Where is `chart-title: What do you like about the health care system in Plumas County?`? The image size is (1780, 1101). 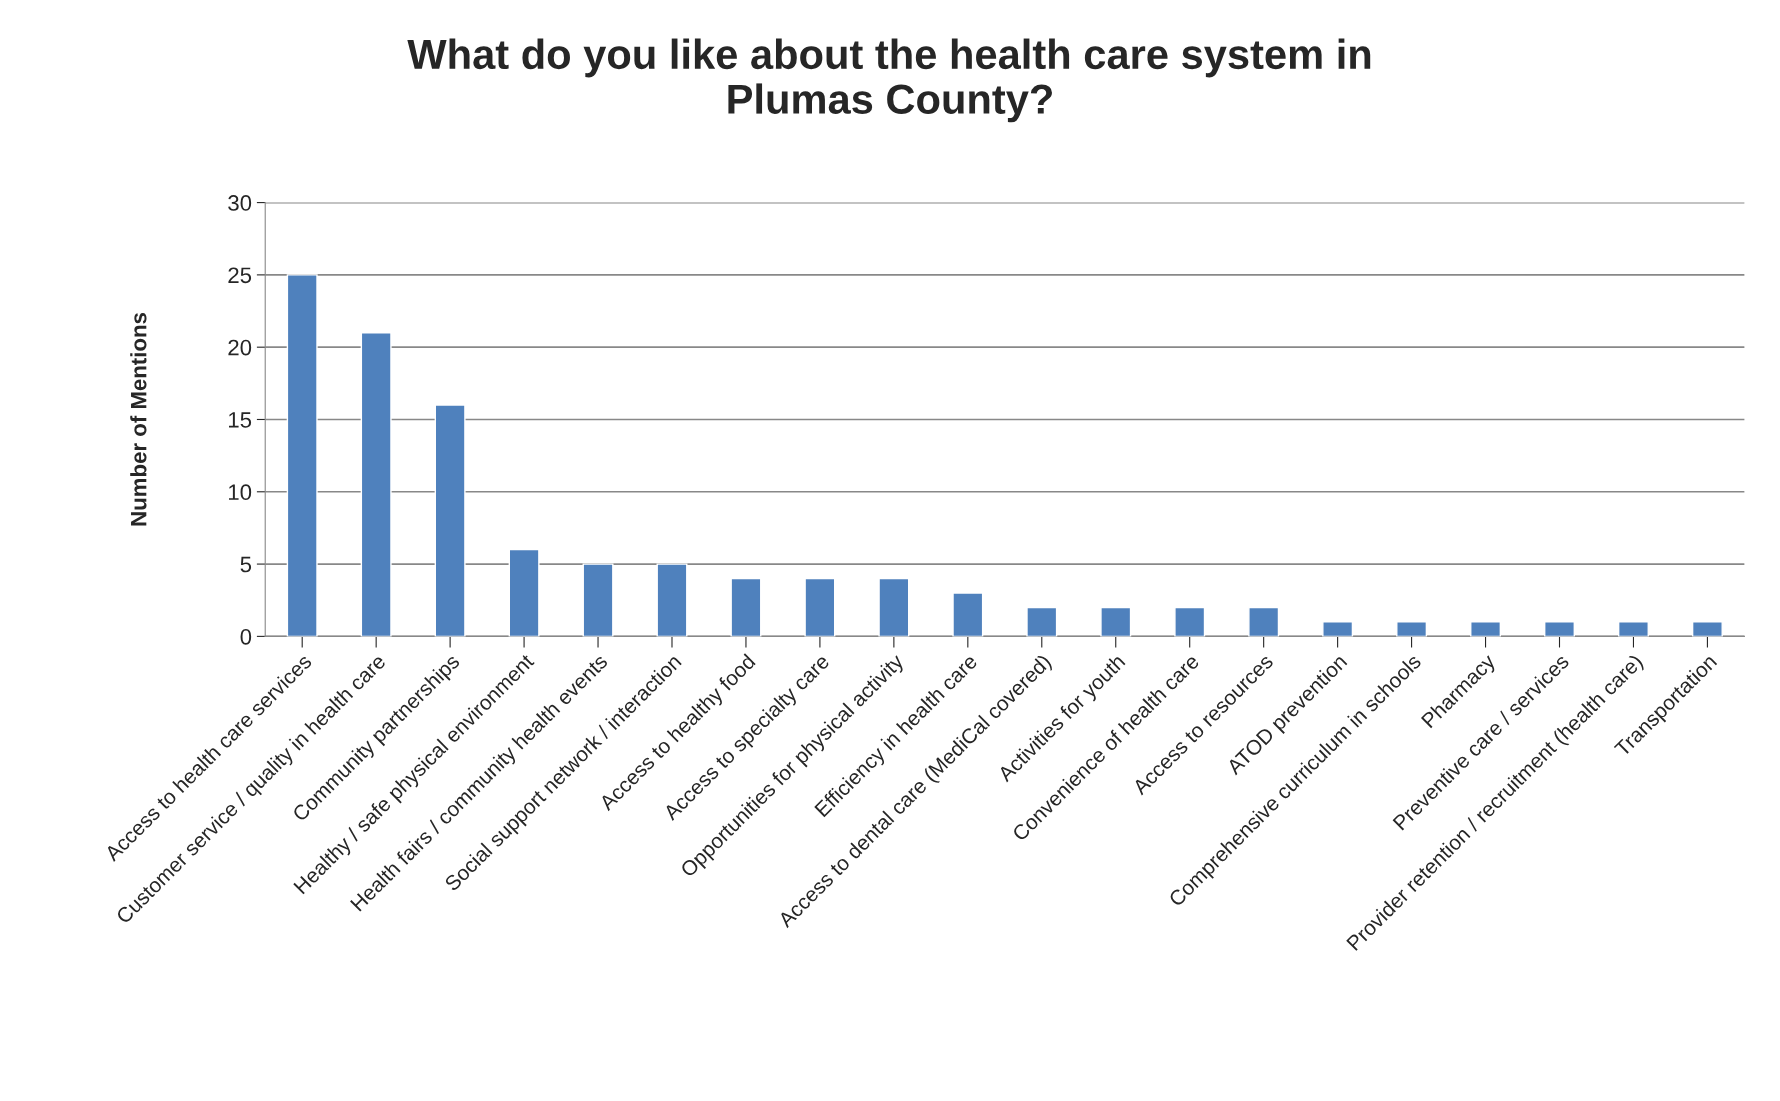
chart-title: What do you like about the health care system in Plumas County? is located at coordinates (889, 80).